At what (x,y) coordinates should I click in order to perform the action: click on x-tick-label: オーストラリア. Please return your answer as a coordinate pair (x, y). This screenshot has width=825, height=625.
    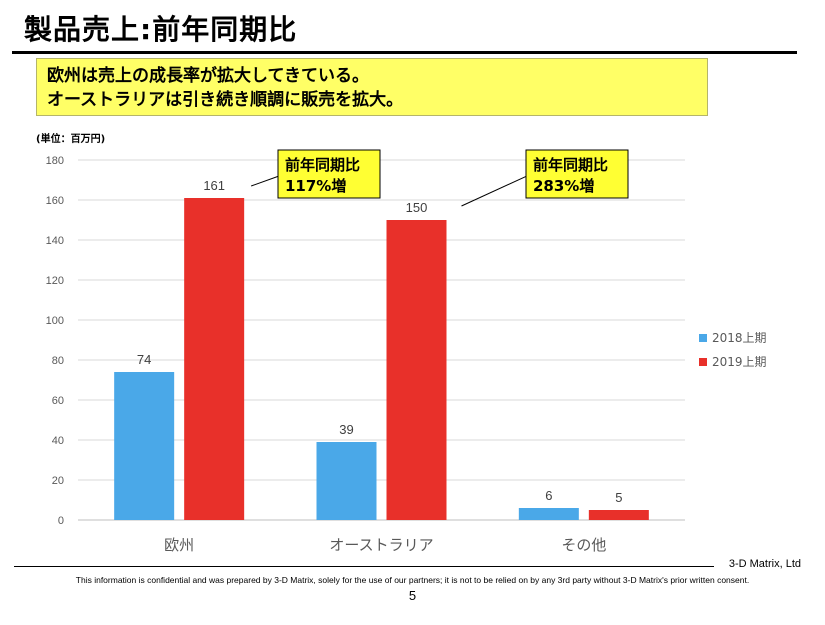
    Looking at the image, I should click on (381, 545).